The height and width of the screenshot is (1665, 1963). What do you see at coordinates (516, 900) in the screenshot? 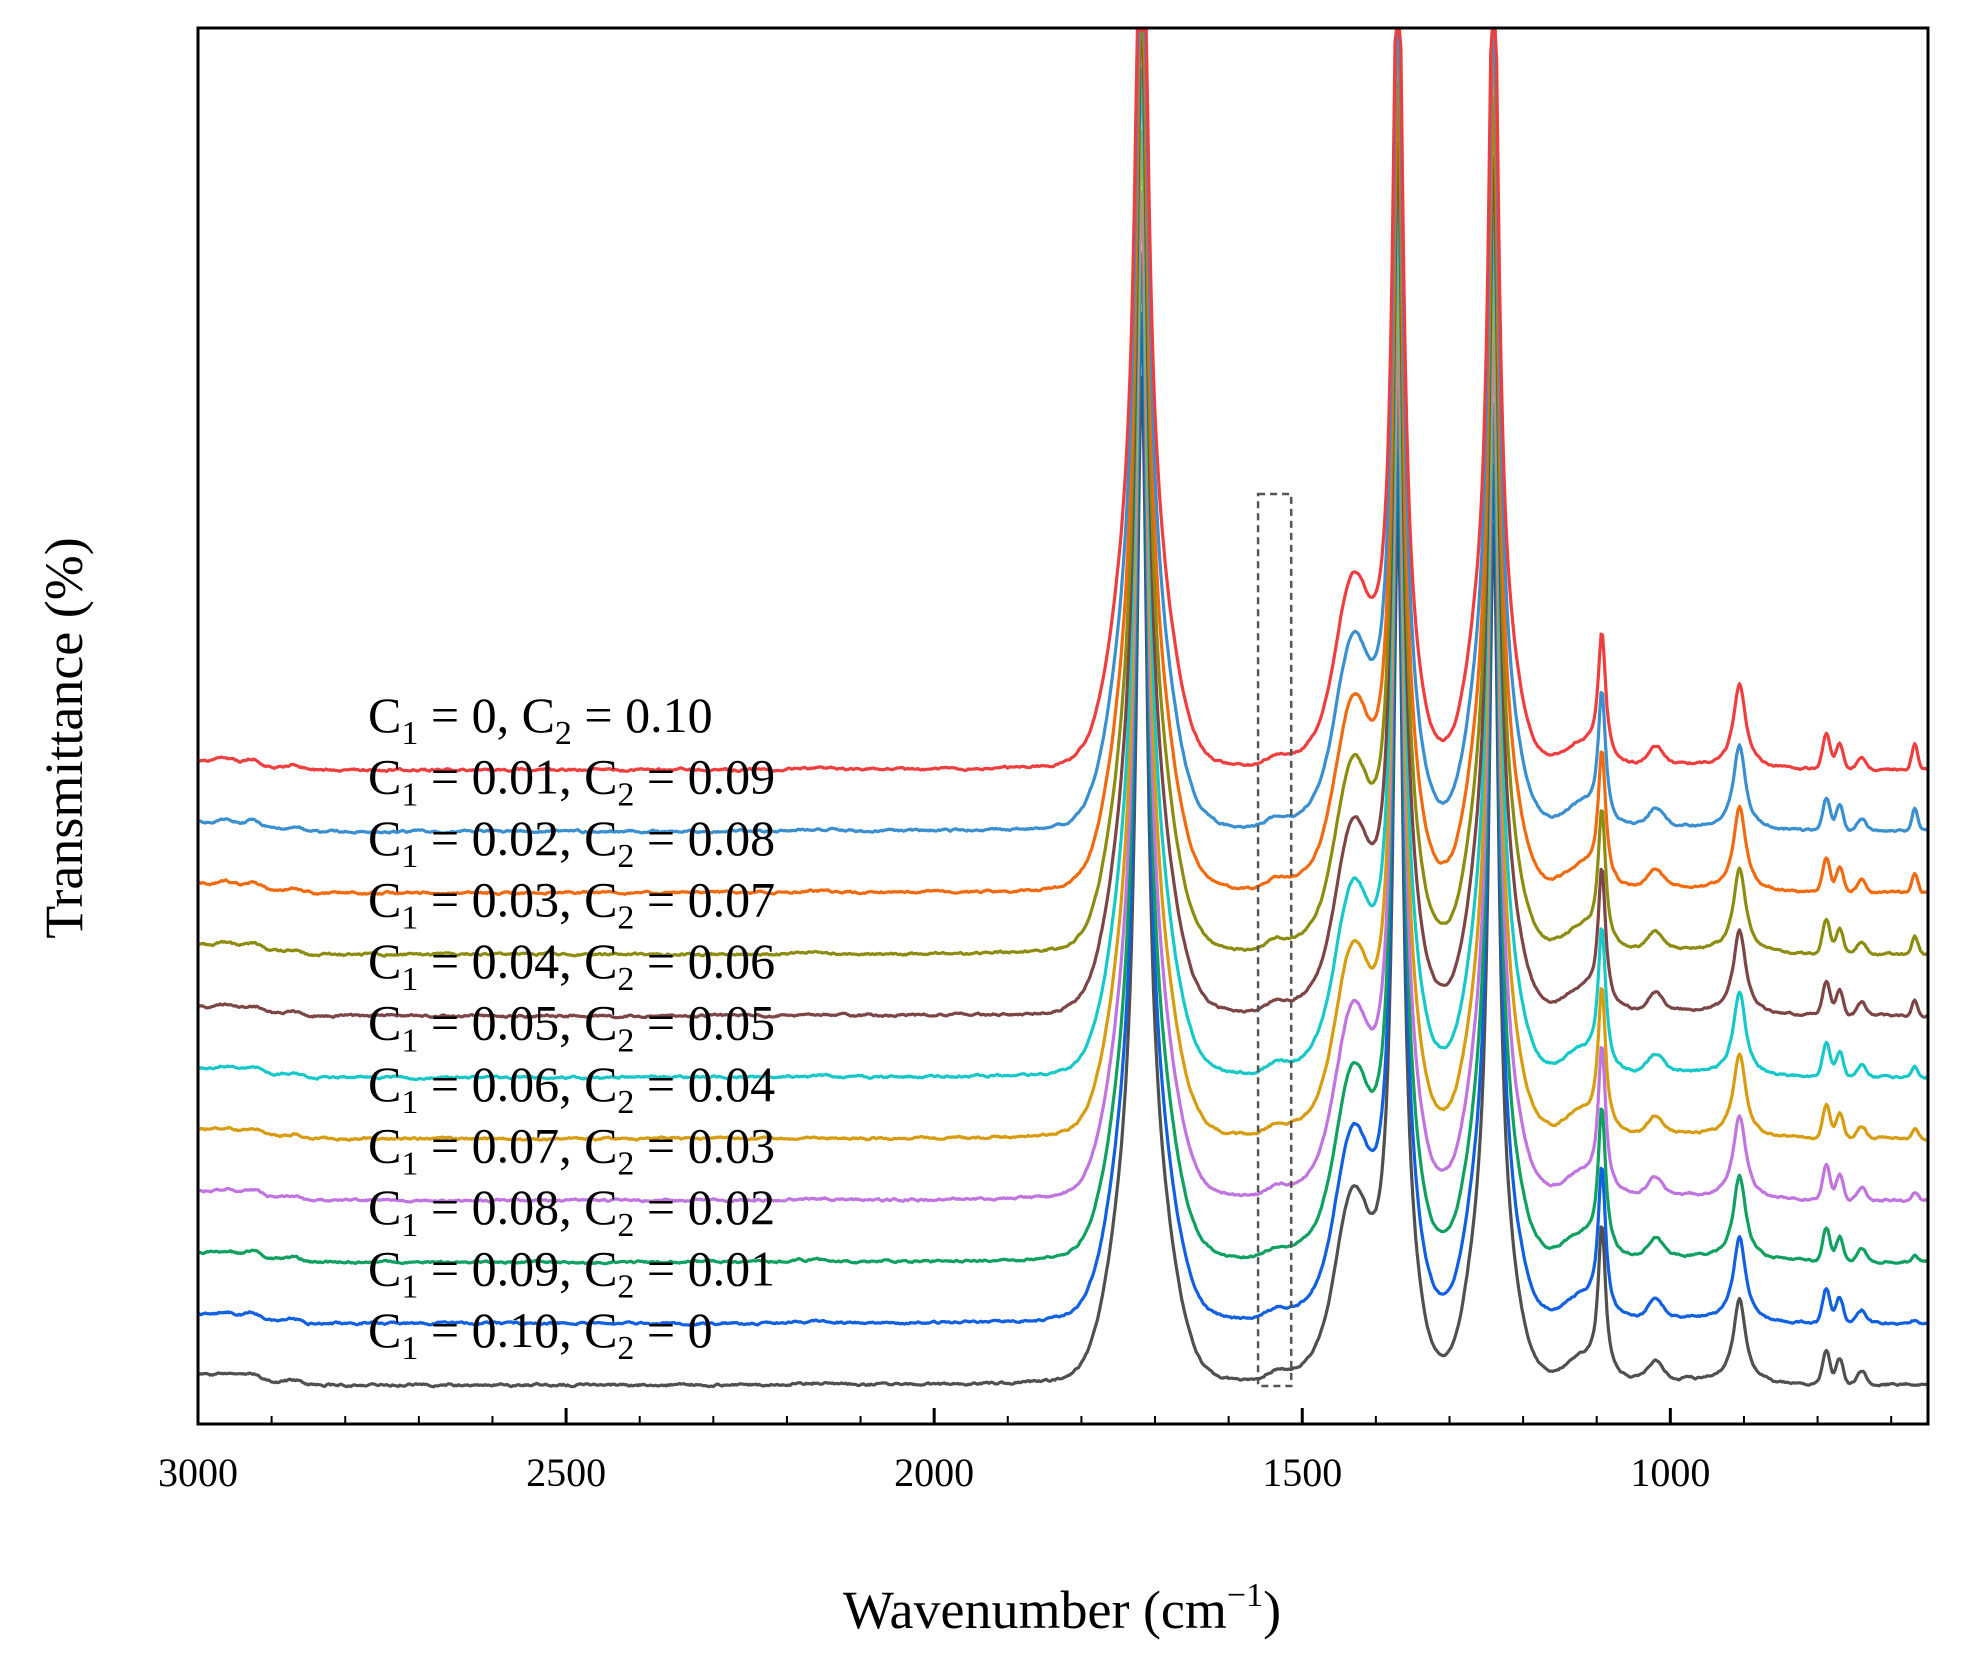
I see `series-label-part: 0.03` at bounding box center [516, 900].